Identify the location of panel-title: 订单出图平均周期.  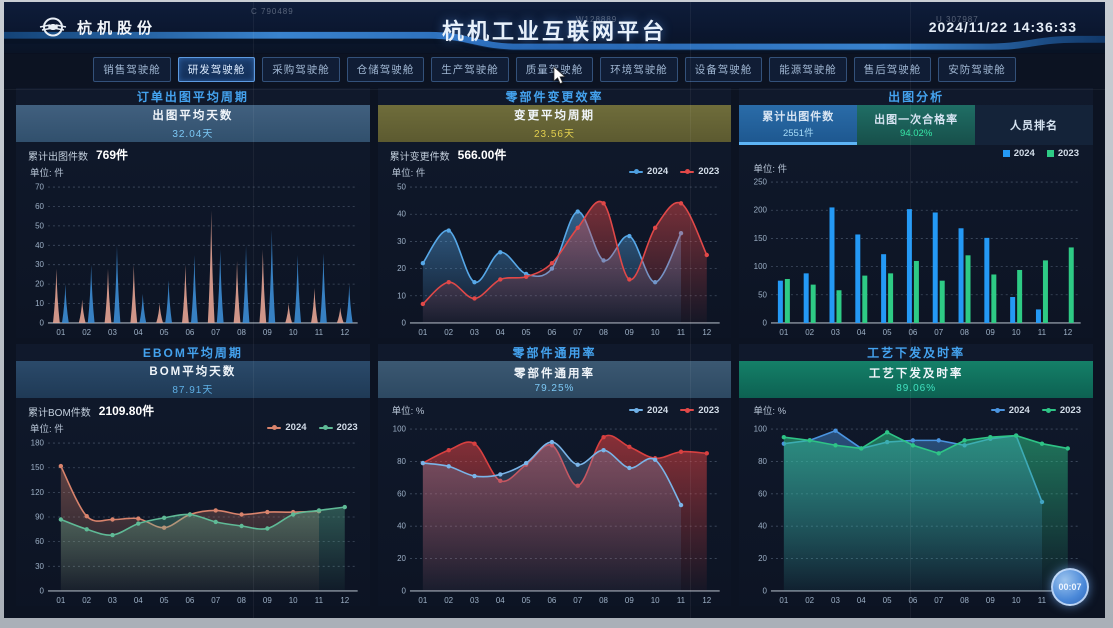
(192, 97).